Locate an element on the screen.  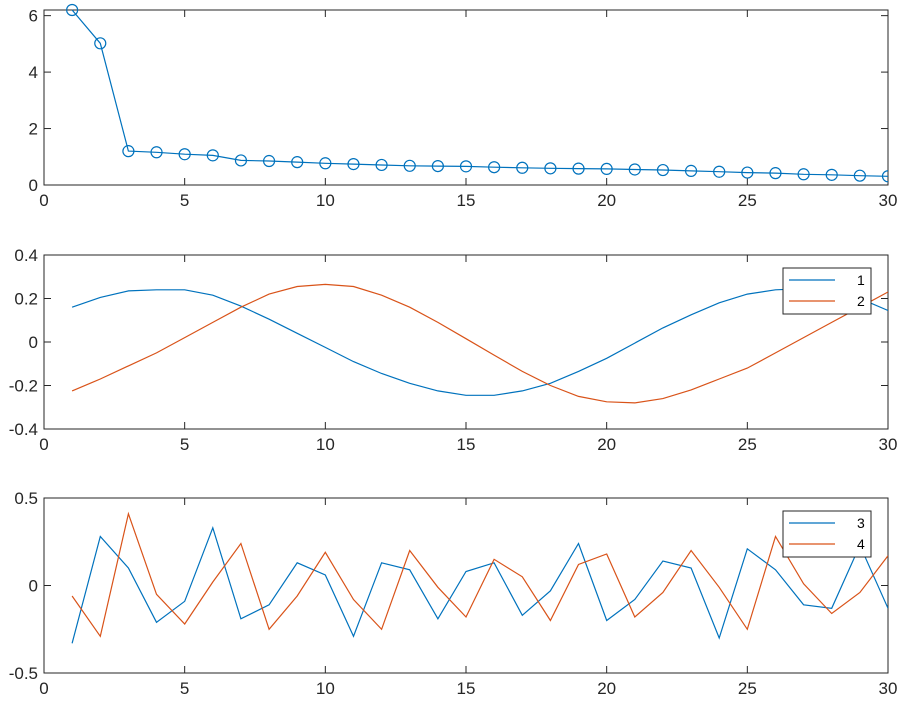
legend: 12 is located at coordinates (827, 291).